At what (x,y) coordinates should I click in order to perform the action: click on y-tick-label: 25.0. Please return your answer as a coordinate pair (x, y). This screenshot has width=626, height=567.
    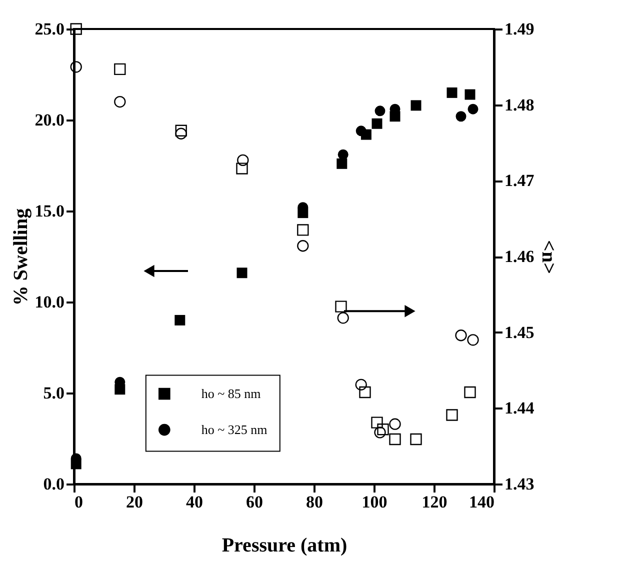
    Looking at the image, I should click on (49, 29).